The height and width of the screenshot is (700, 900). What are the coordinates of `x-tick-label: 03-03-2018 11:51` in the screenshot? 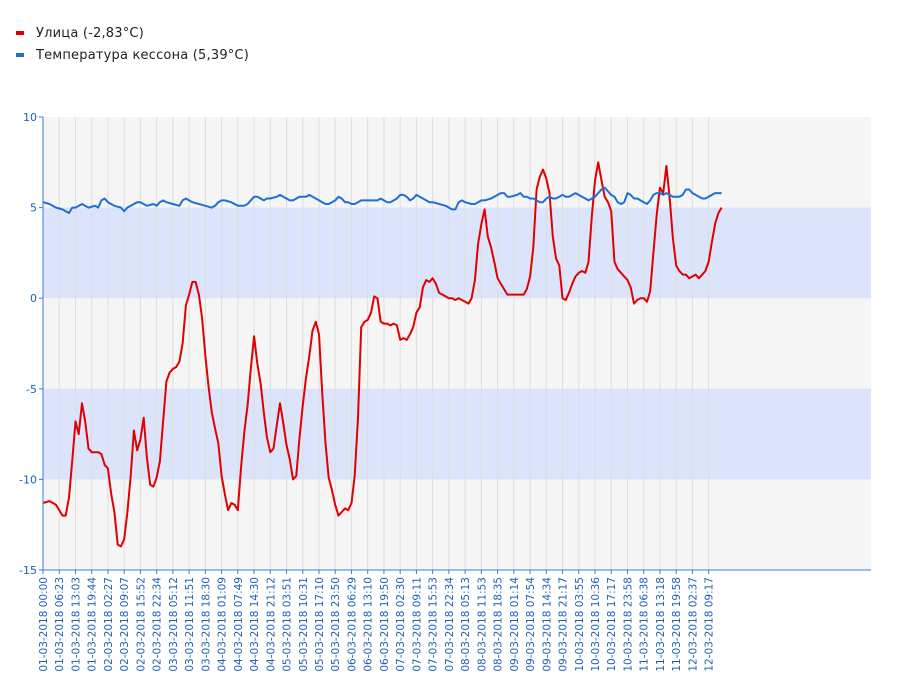 It's located at (190, 624).